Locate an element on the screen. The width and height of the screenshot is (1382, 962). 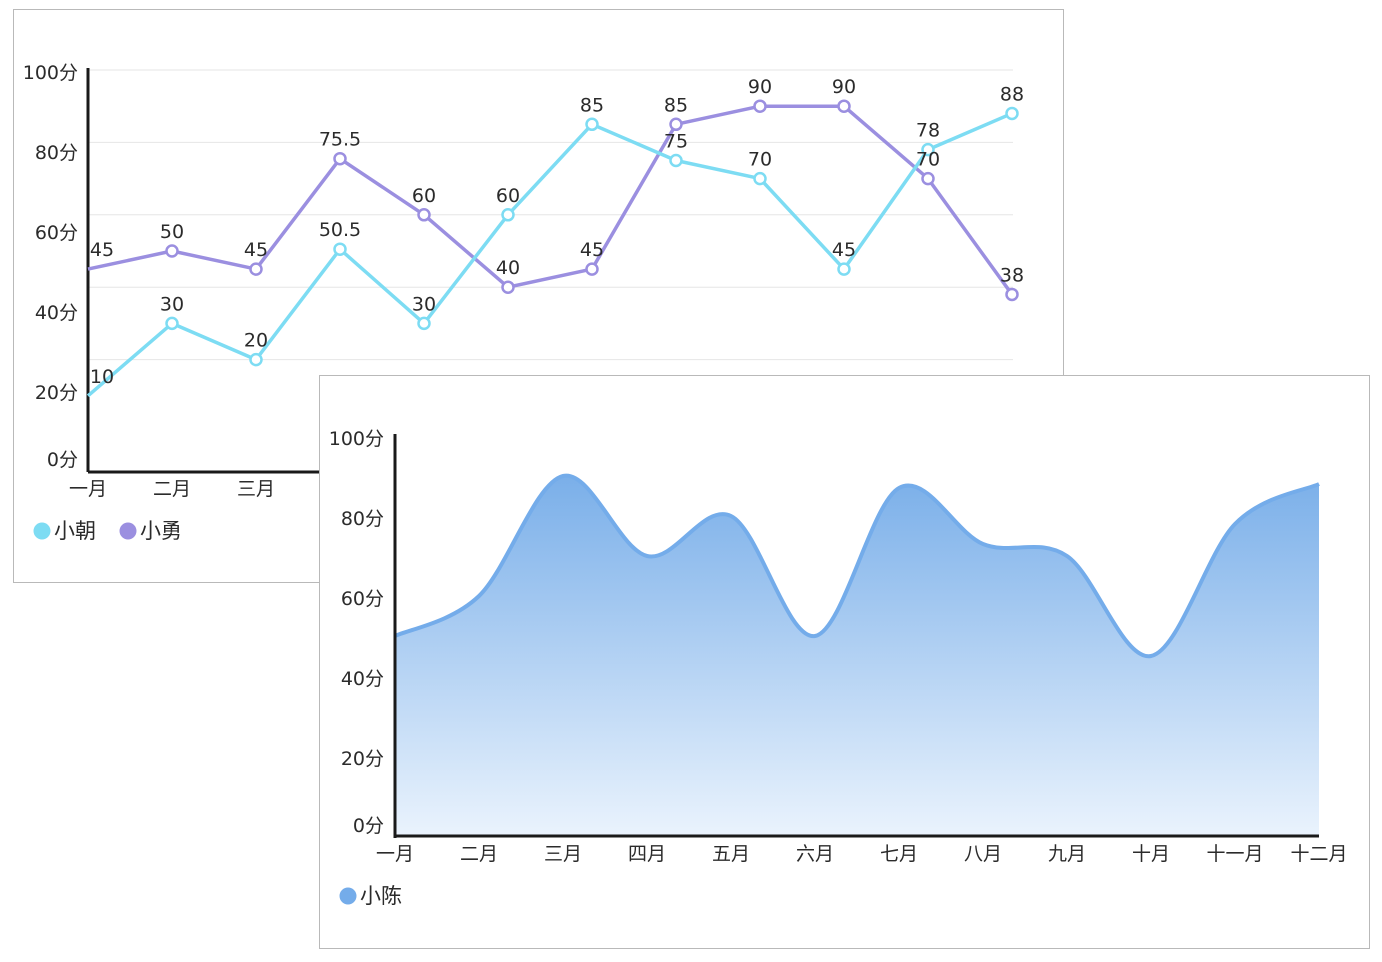
data-label: 50 is located at coordinates (172, 232).